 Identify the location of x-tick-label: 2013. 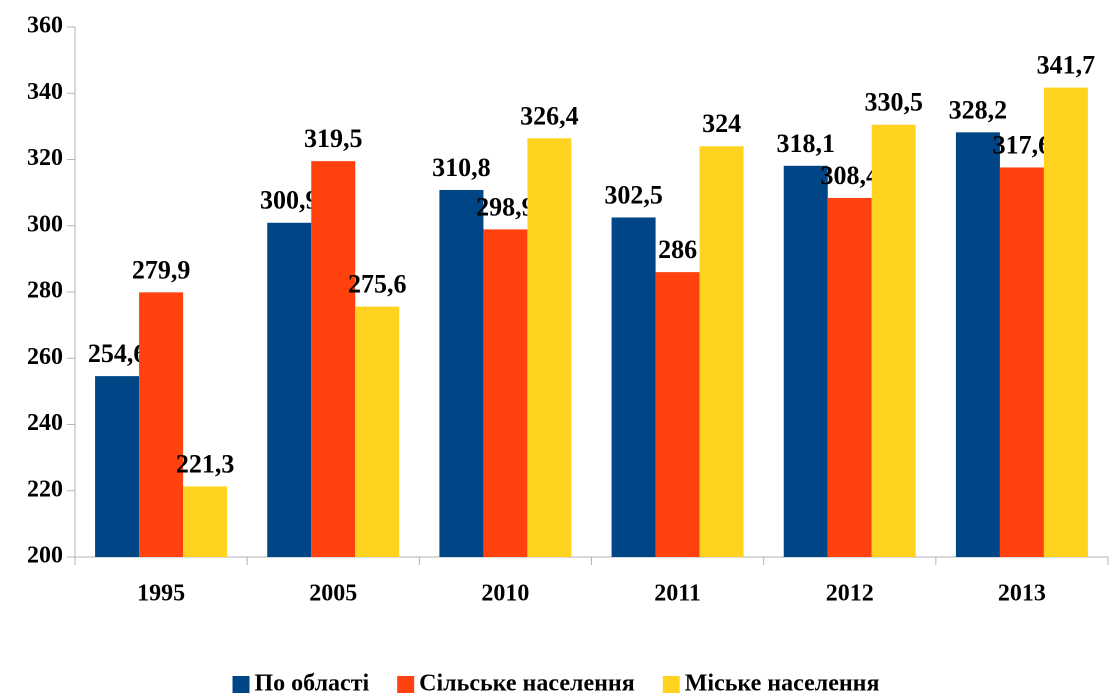
(1022, 594).